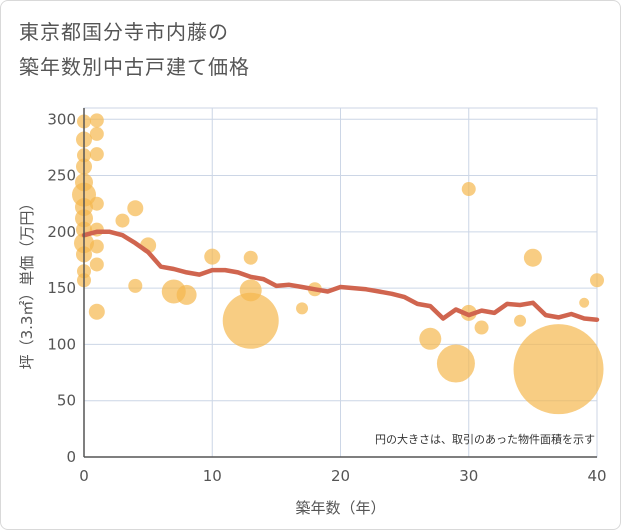 This screenshot has width=621, height=530. What do you see at coordinates (61, 232) in the screenshot?
I see `y-tick-label: 200` at bounding box center [61, 232].